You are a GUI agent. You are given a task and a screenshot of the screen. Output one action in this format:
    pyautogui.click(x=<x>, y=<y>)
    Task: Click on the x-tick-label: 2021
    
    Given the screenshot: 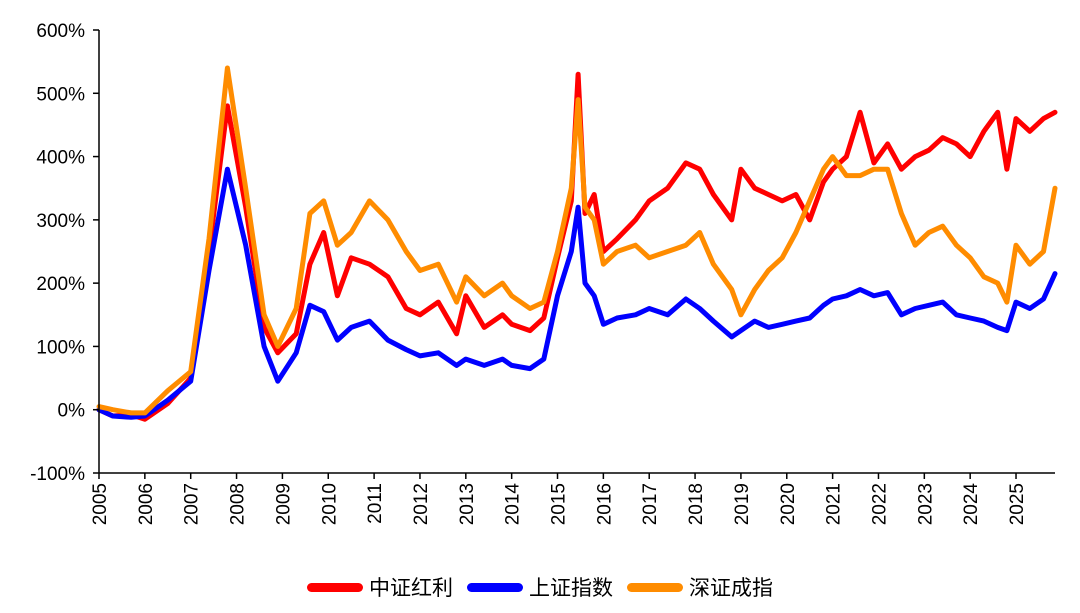 What is the action you would take?
    pyautogui.click(x=834, y=504)
    